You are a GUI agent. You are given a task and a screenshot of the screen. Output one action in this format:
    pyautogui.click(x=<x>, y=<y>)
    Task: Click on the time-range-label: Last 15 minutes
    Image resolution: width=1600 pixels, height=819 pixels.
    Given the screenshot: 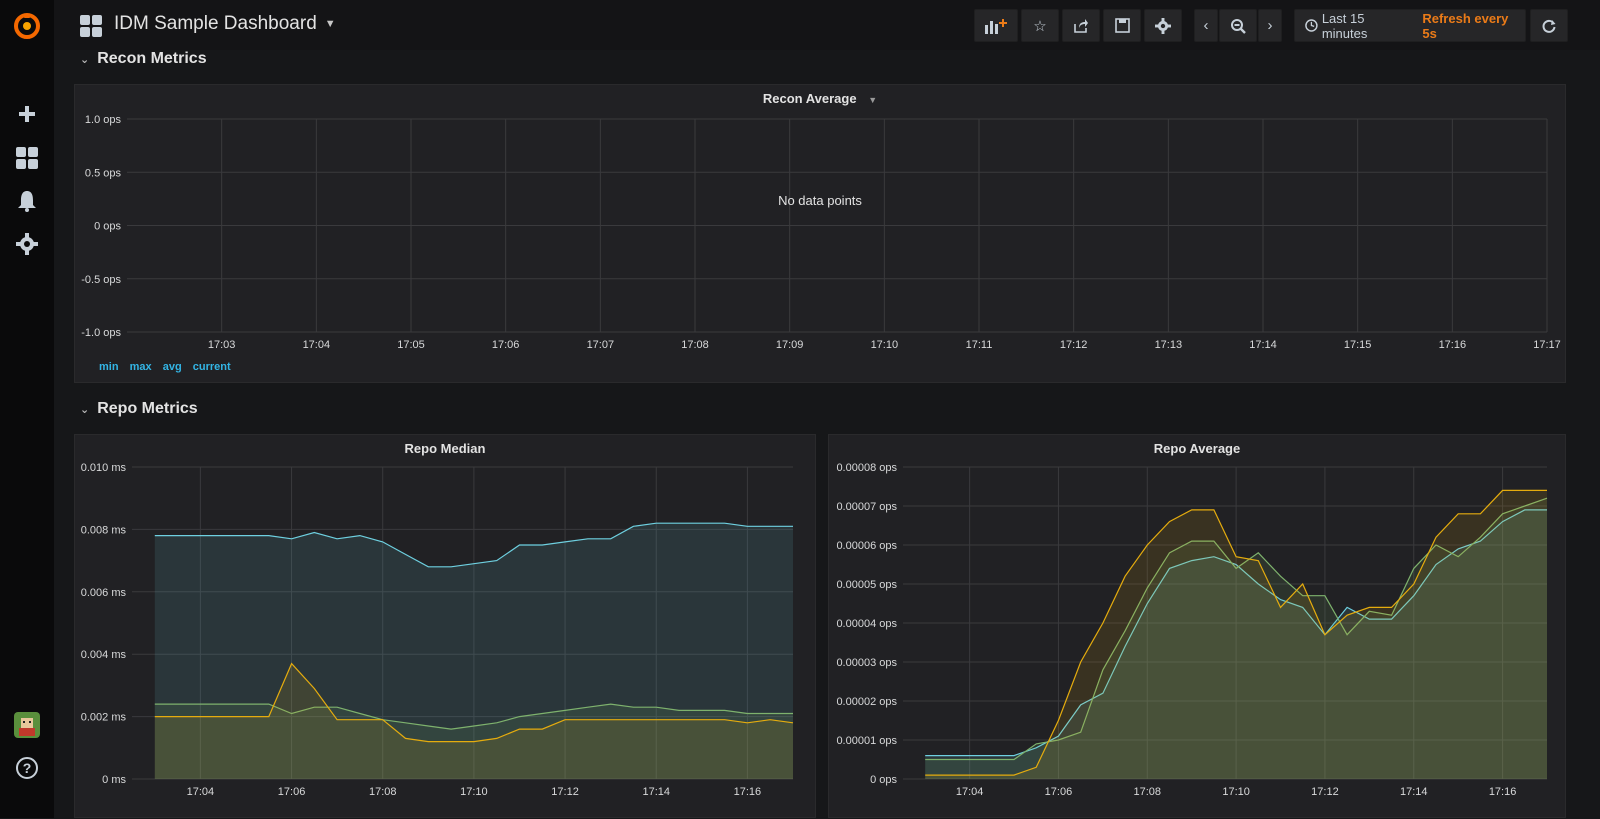 What is the action you would take?
    pyautogui.click(x=1344, y=25)
    